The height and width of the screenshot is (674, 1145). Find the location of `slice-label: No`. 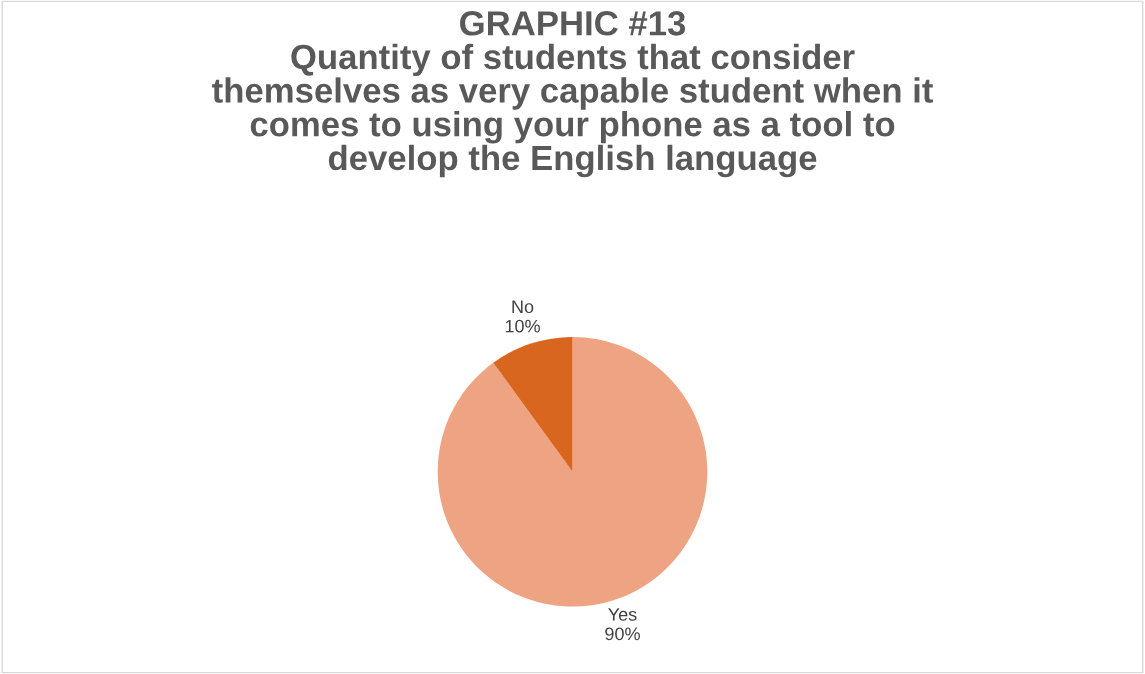

slice-label: No is located at coordinates (523, 307).